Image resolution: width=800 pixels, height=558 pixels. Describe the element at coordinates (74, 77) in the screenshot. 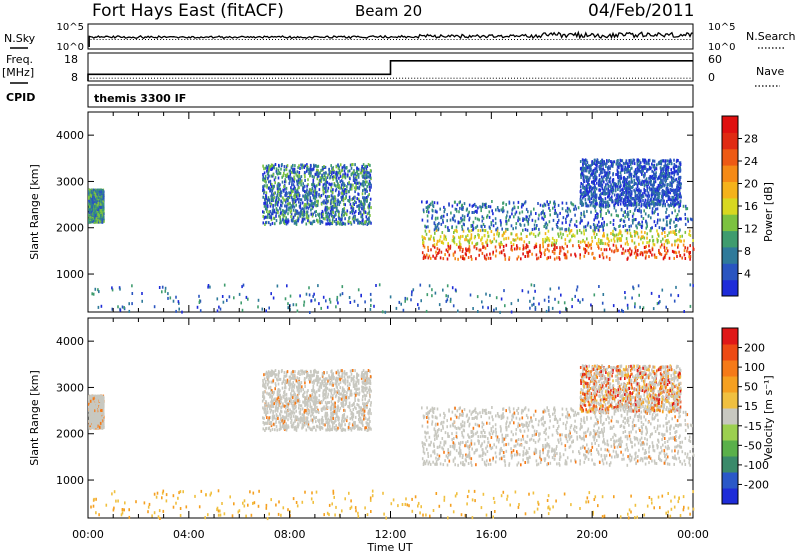

I see `freq-left-tick-bottom: 8` at that location.